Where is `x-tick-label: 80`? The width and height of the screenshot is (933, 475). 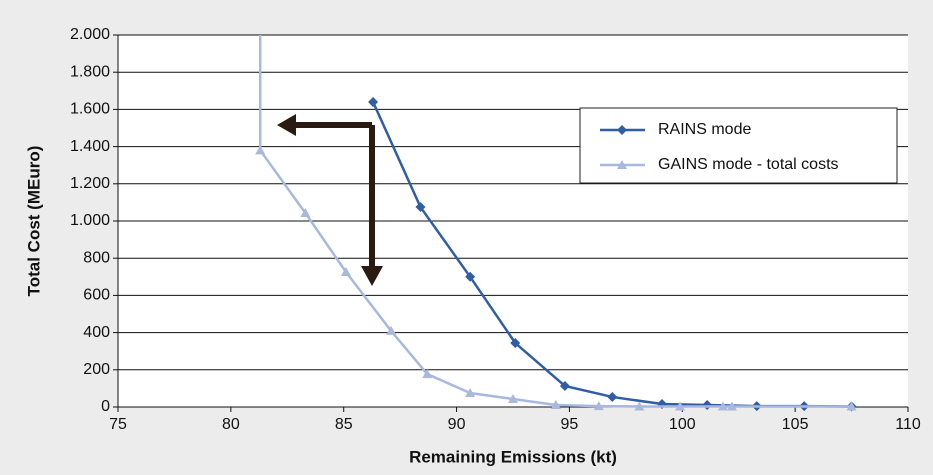
x-tick-label: 80 is located at coordinates (231, 424).